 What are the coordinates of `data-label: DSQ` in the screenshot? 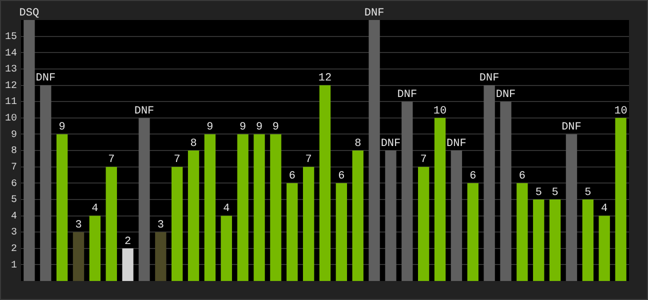 It's located at (29, 13).